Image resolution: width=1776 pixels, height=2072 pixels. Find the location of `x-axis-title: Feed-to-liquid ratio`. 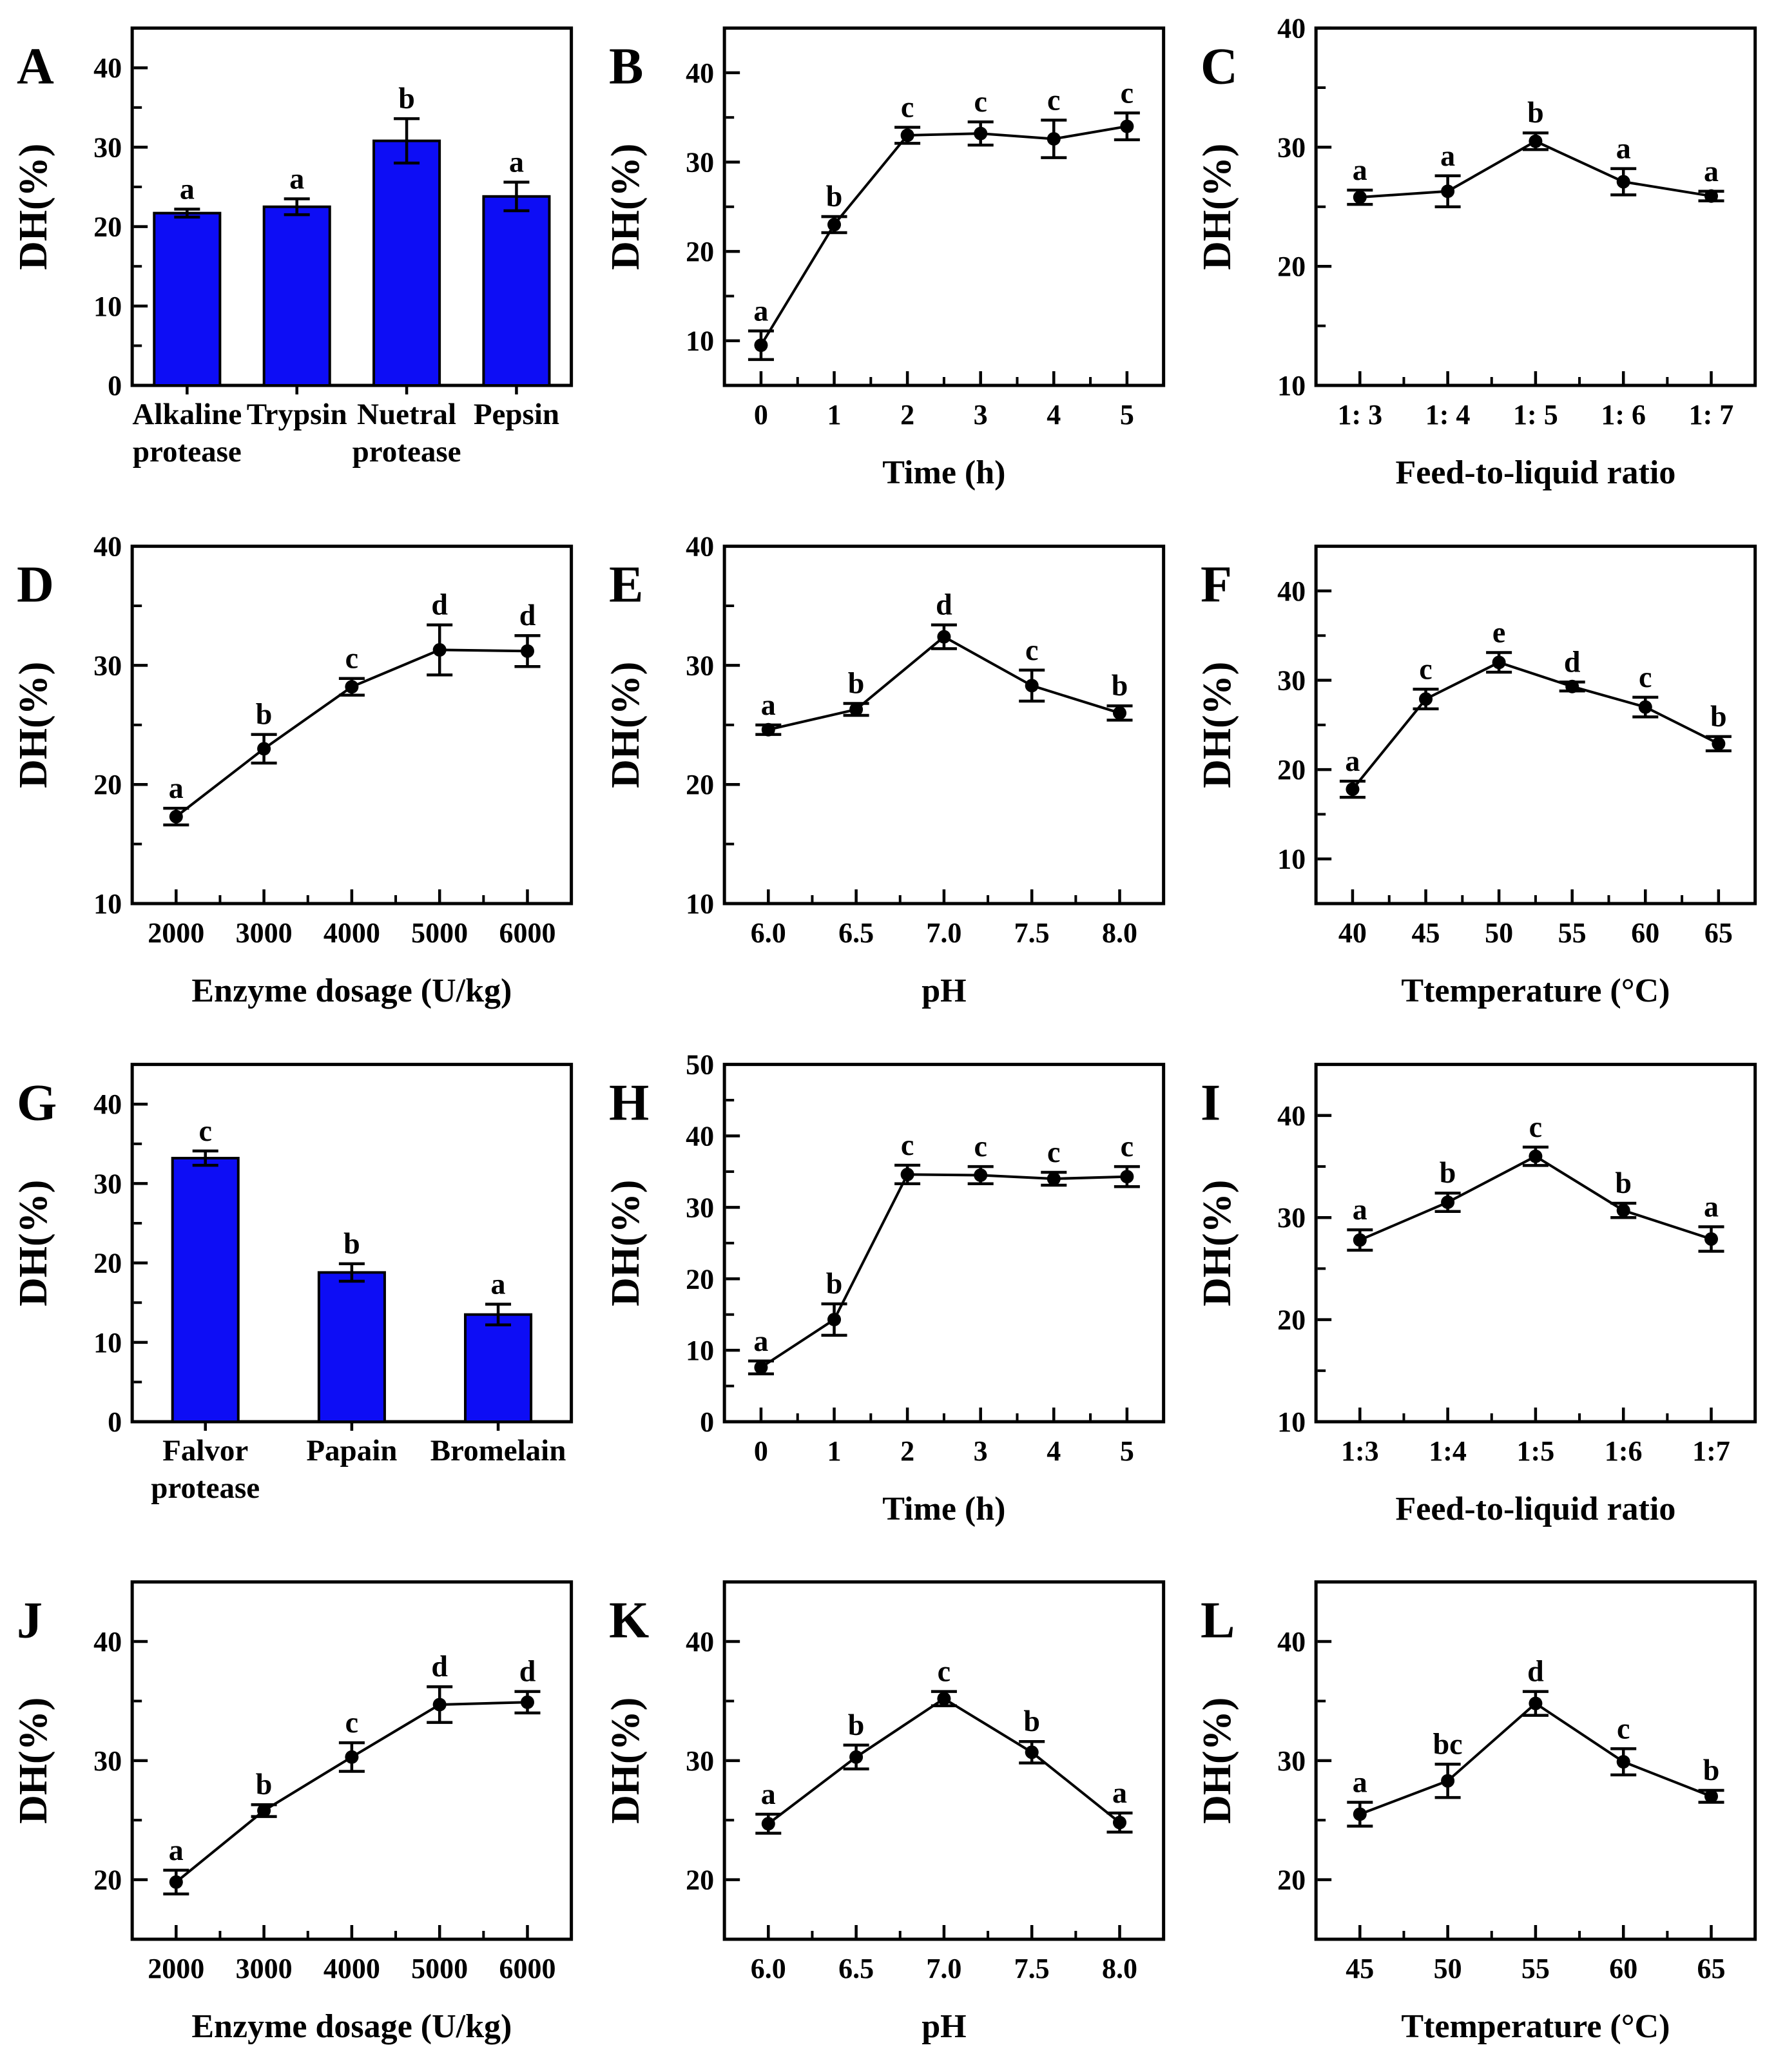

x-axis-title: Feed-to-liquid ratio is located at coordinates (1536, 472).